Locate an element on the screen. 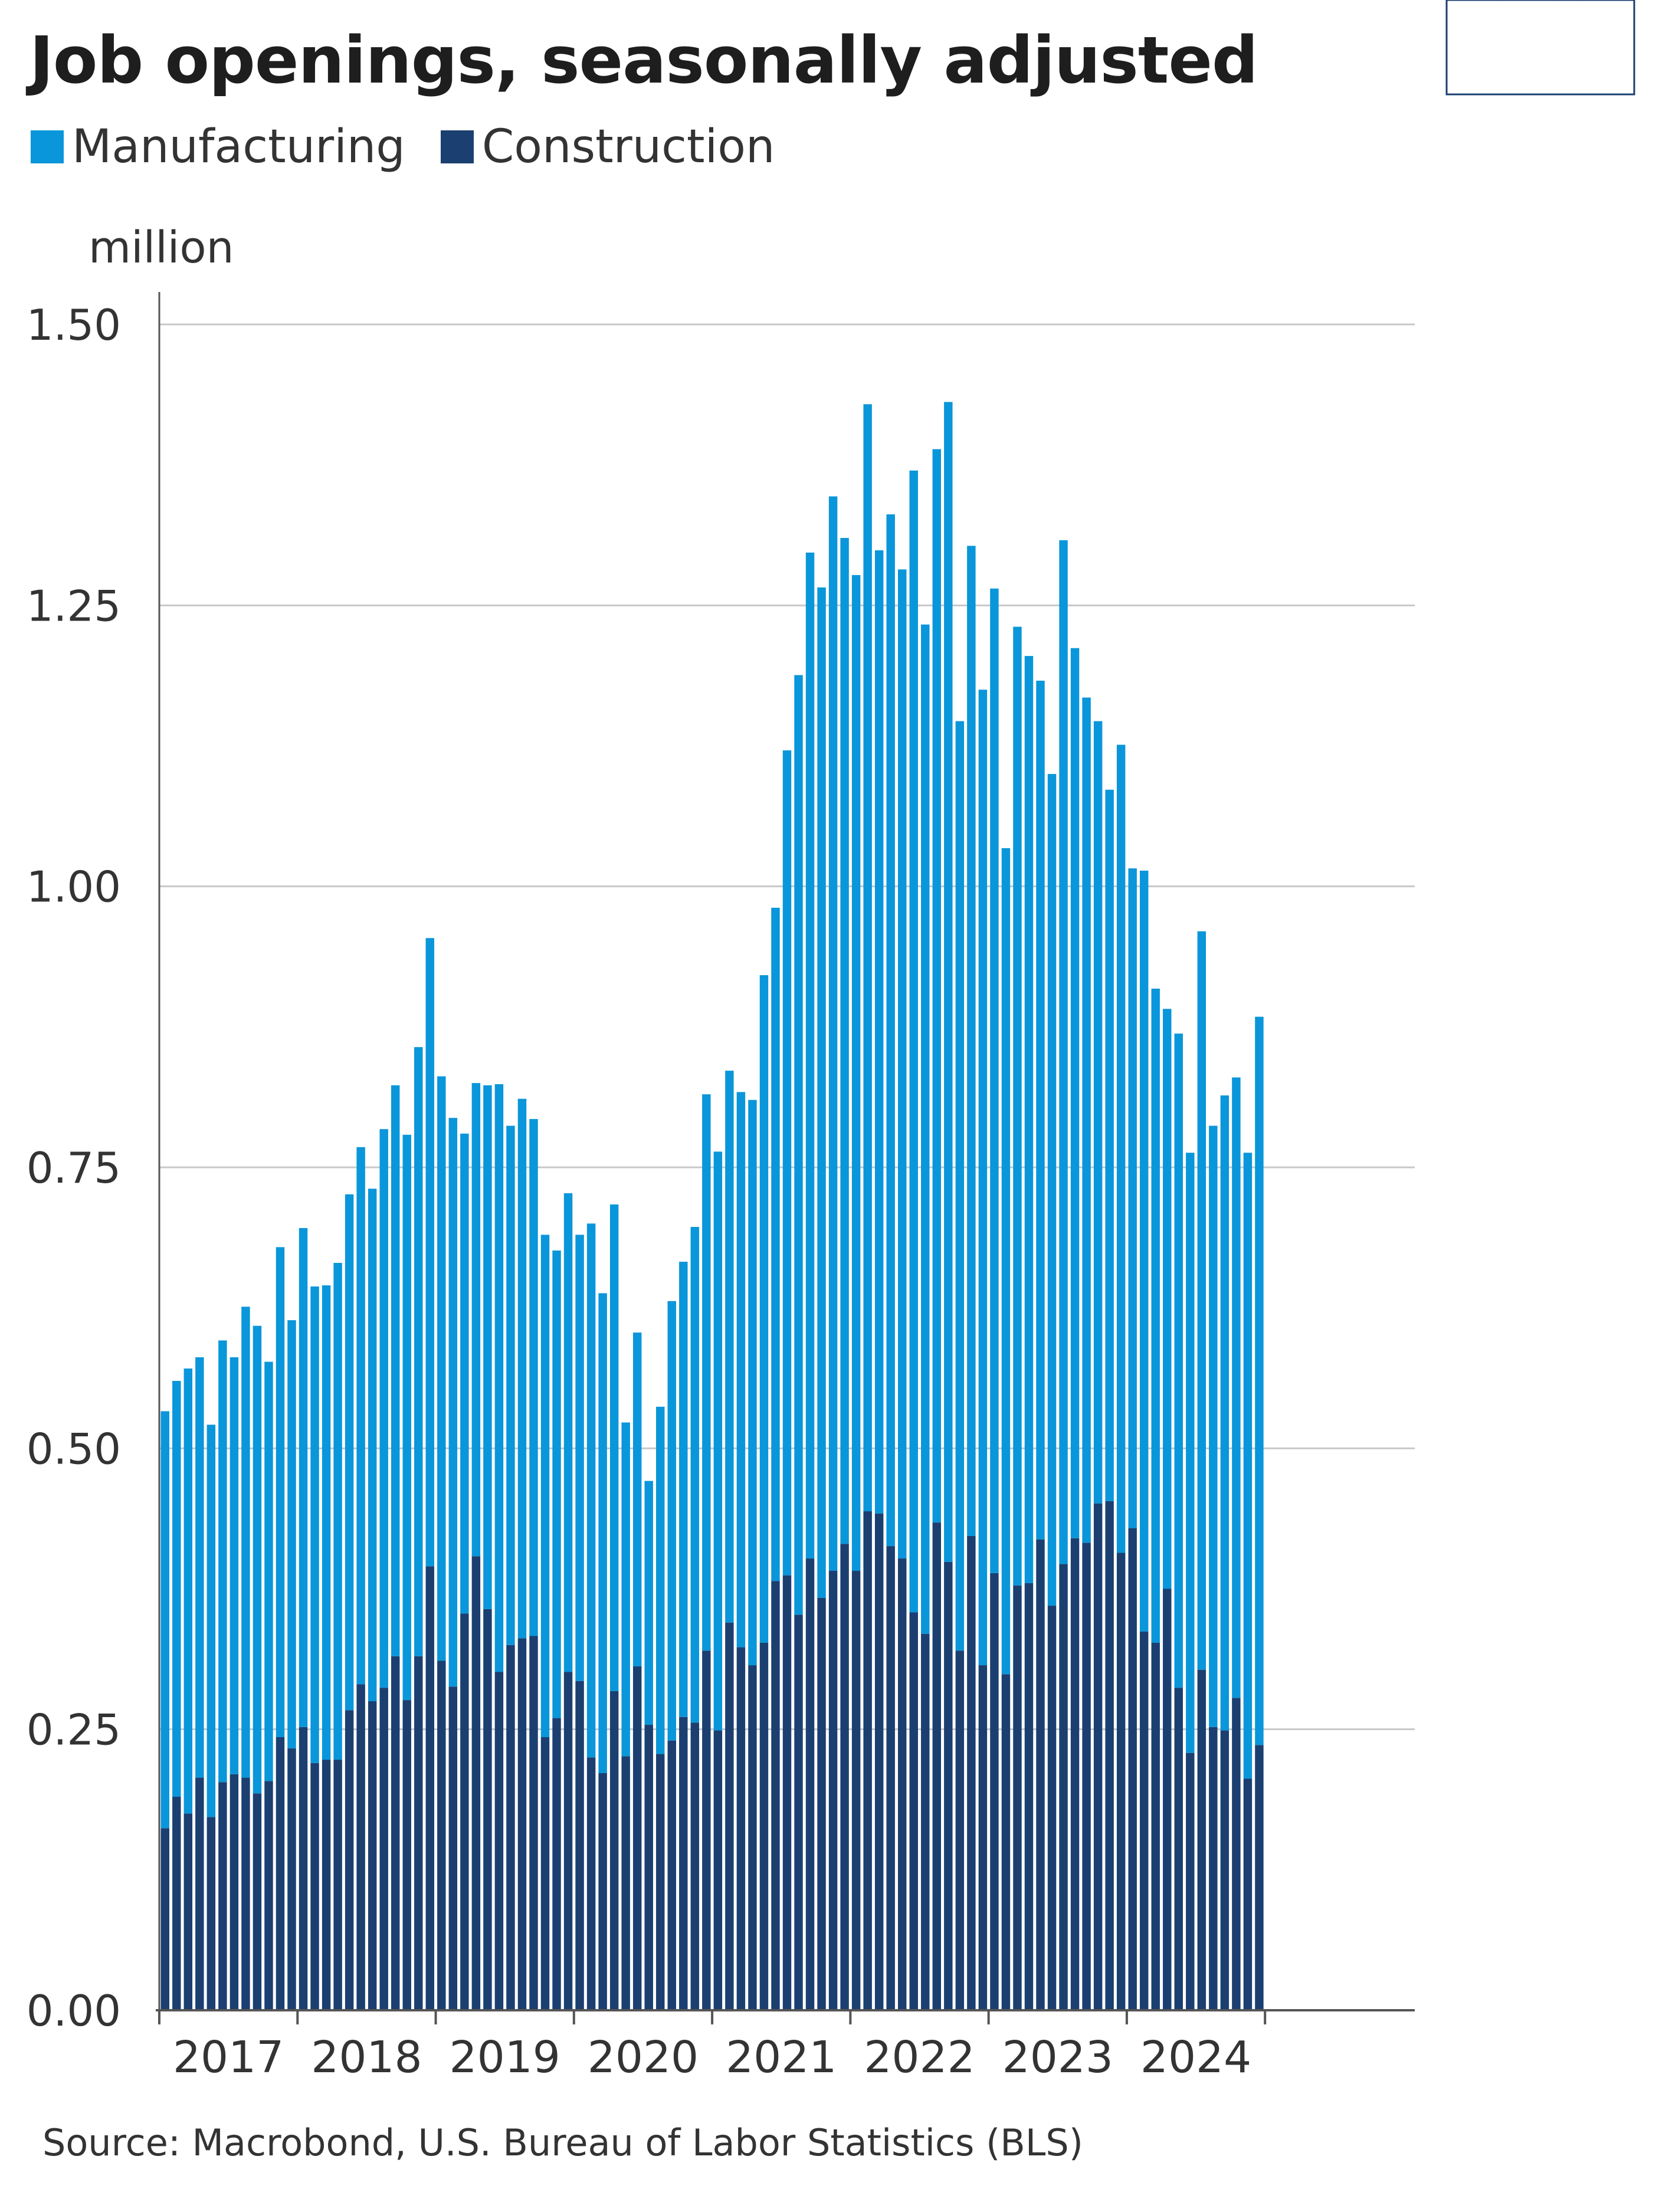 Image resolution: width=1659 pixels, height=2212 pixels. legend-label-construction: Construction is located at coordinates (628, 146).